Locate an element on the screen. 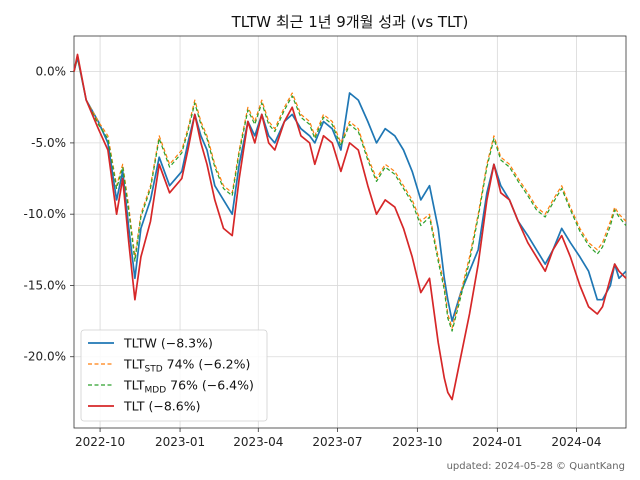 This screenshot has height=480, width=640. chart-title: TLTW 최근 1년 9개월 성과 (vs TLT) is located at coordinates (350, 22).